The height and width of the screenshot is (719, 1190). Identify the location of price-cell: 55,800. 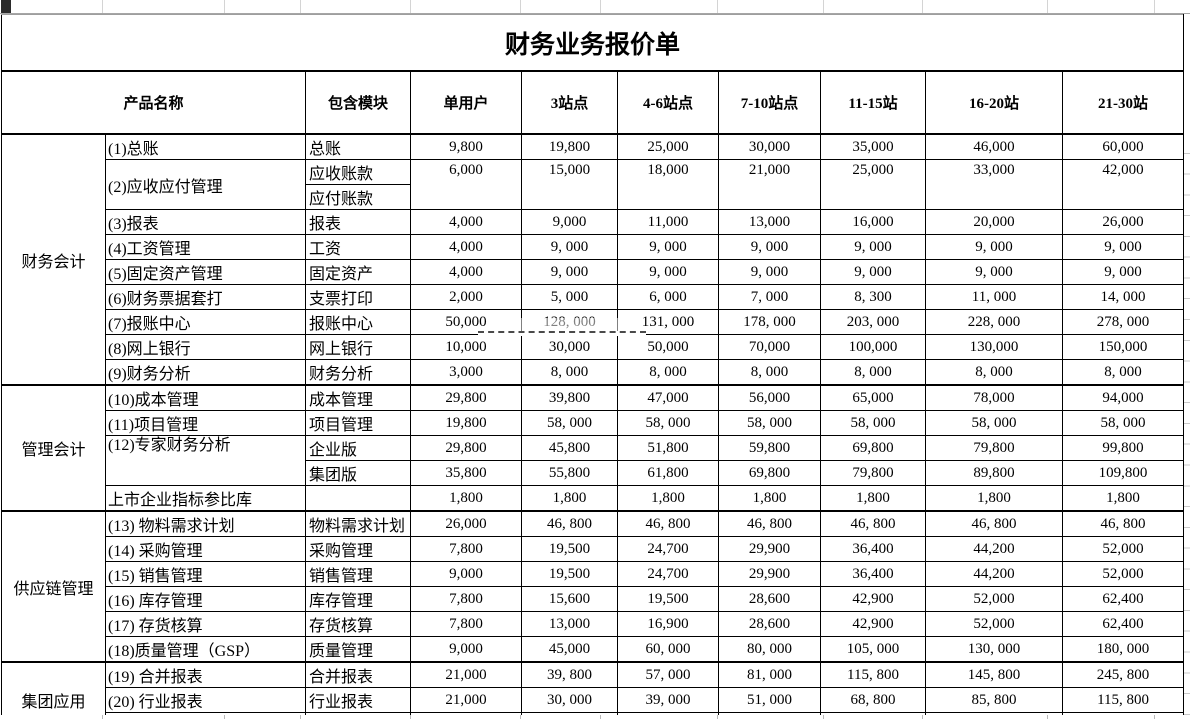
(569, 473).